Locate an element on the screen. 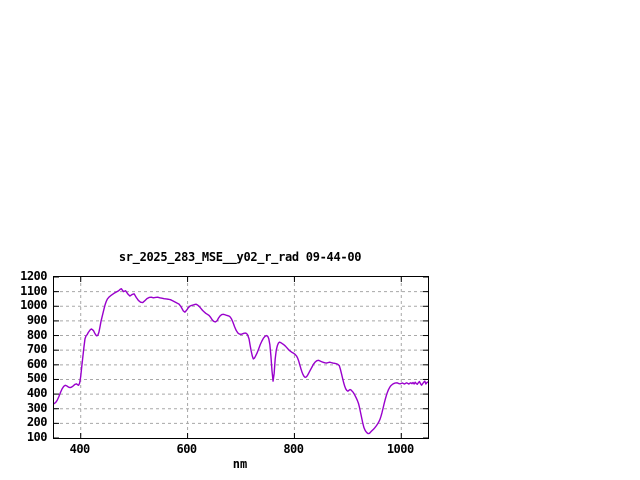  chart-title: sr_2025_283_MSE__y02_r_rad 09-44-00 is located at coordinates (240, 257).